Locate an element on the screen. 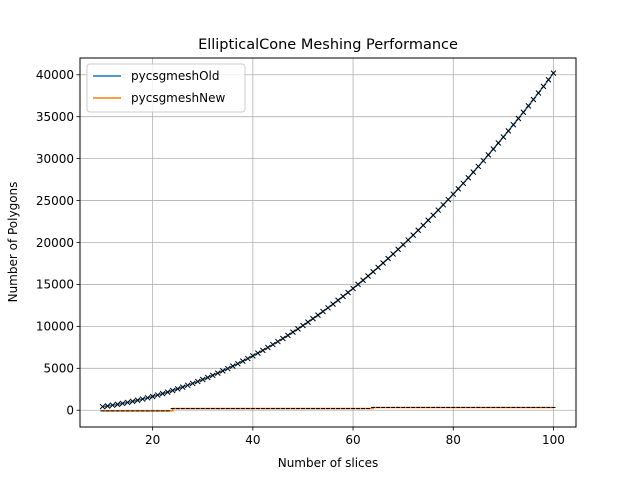 This screenshot has width=640, height=480. y-axis-label: Number of Polygons is located at coordinates (13, 242).